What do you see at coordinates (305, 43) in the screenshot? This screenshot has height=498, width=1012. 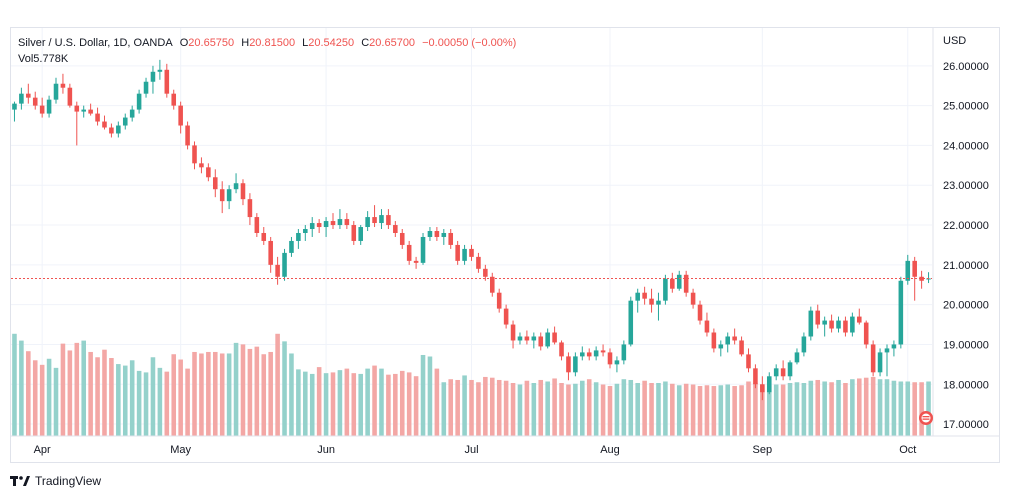 I see `low-label: L` at bounding box center [305, 43].